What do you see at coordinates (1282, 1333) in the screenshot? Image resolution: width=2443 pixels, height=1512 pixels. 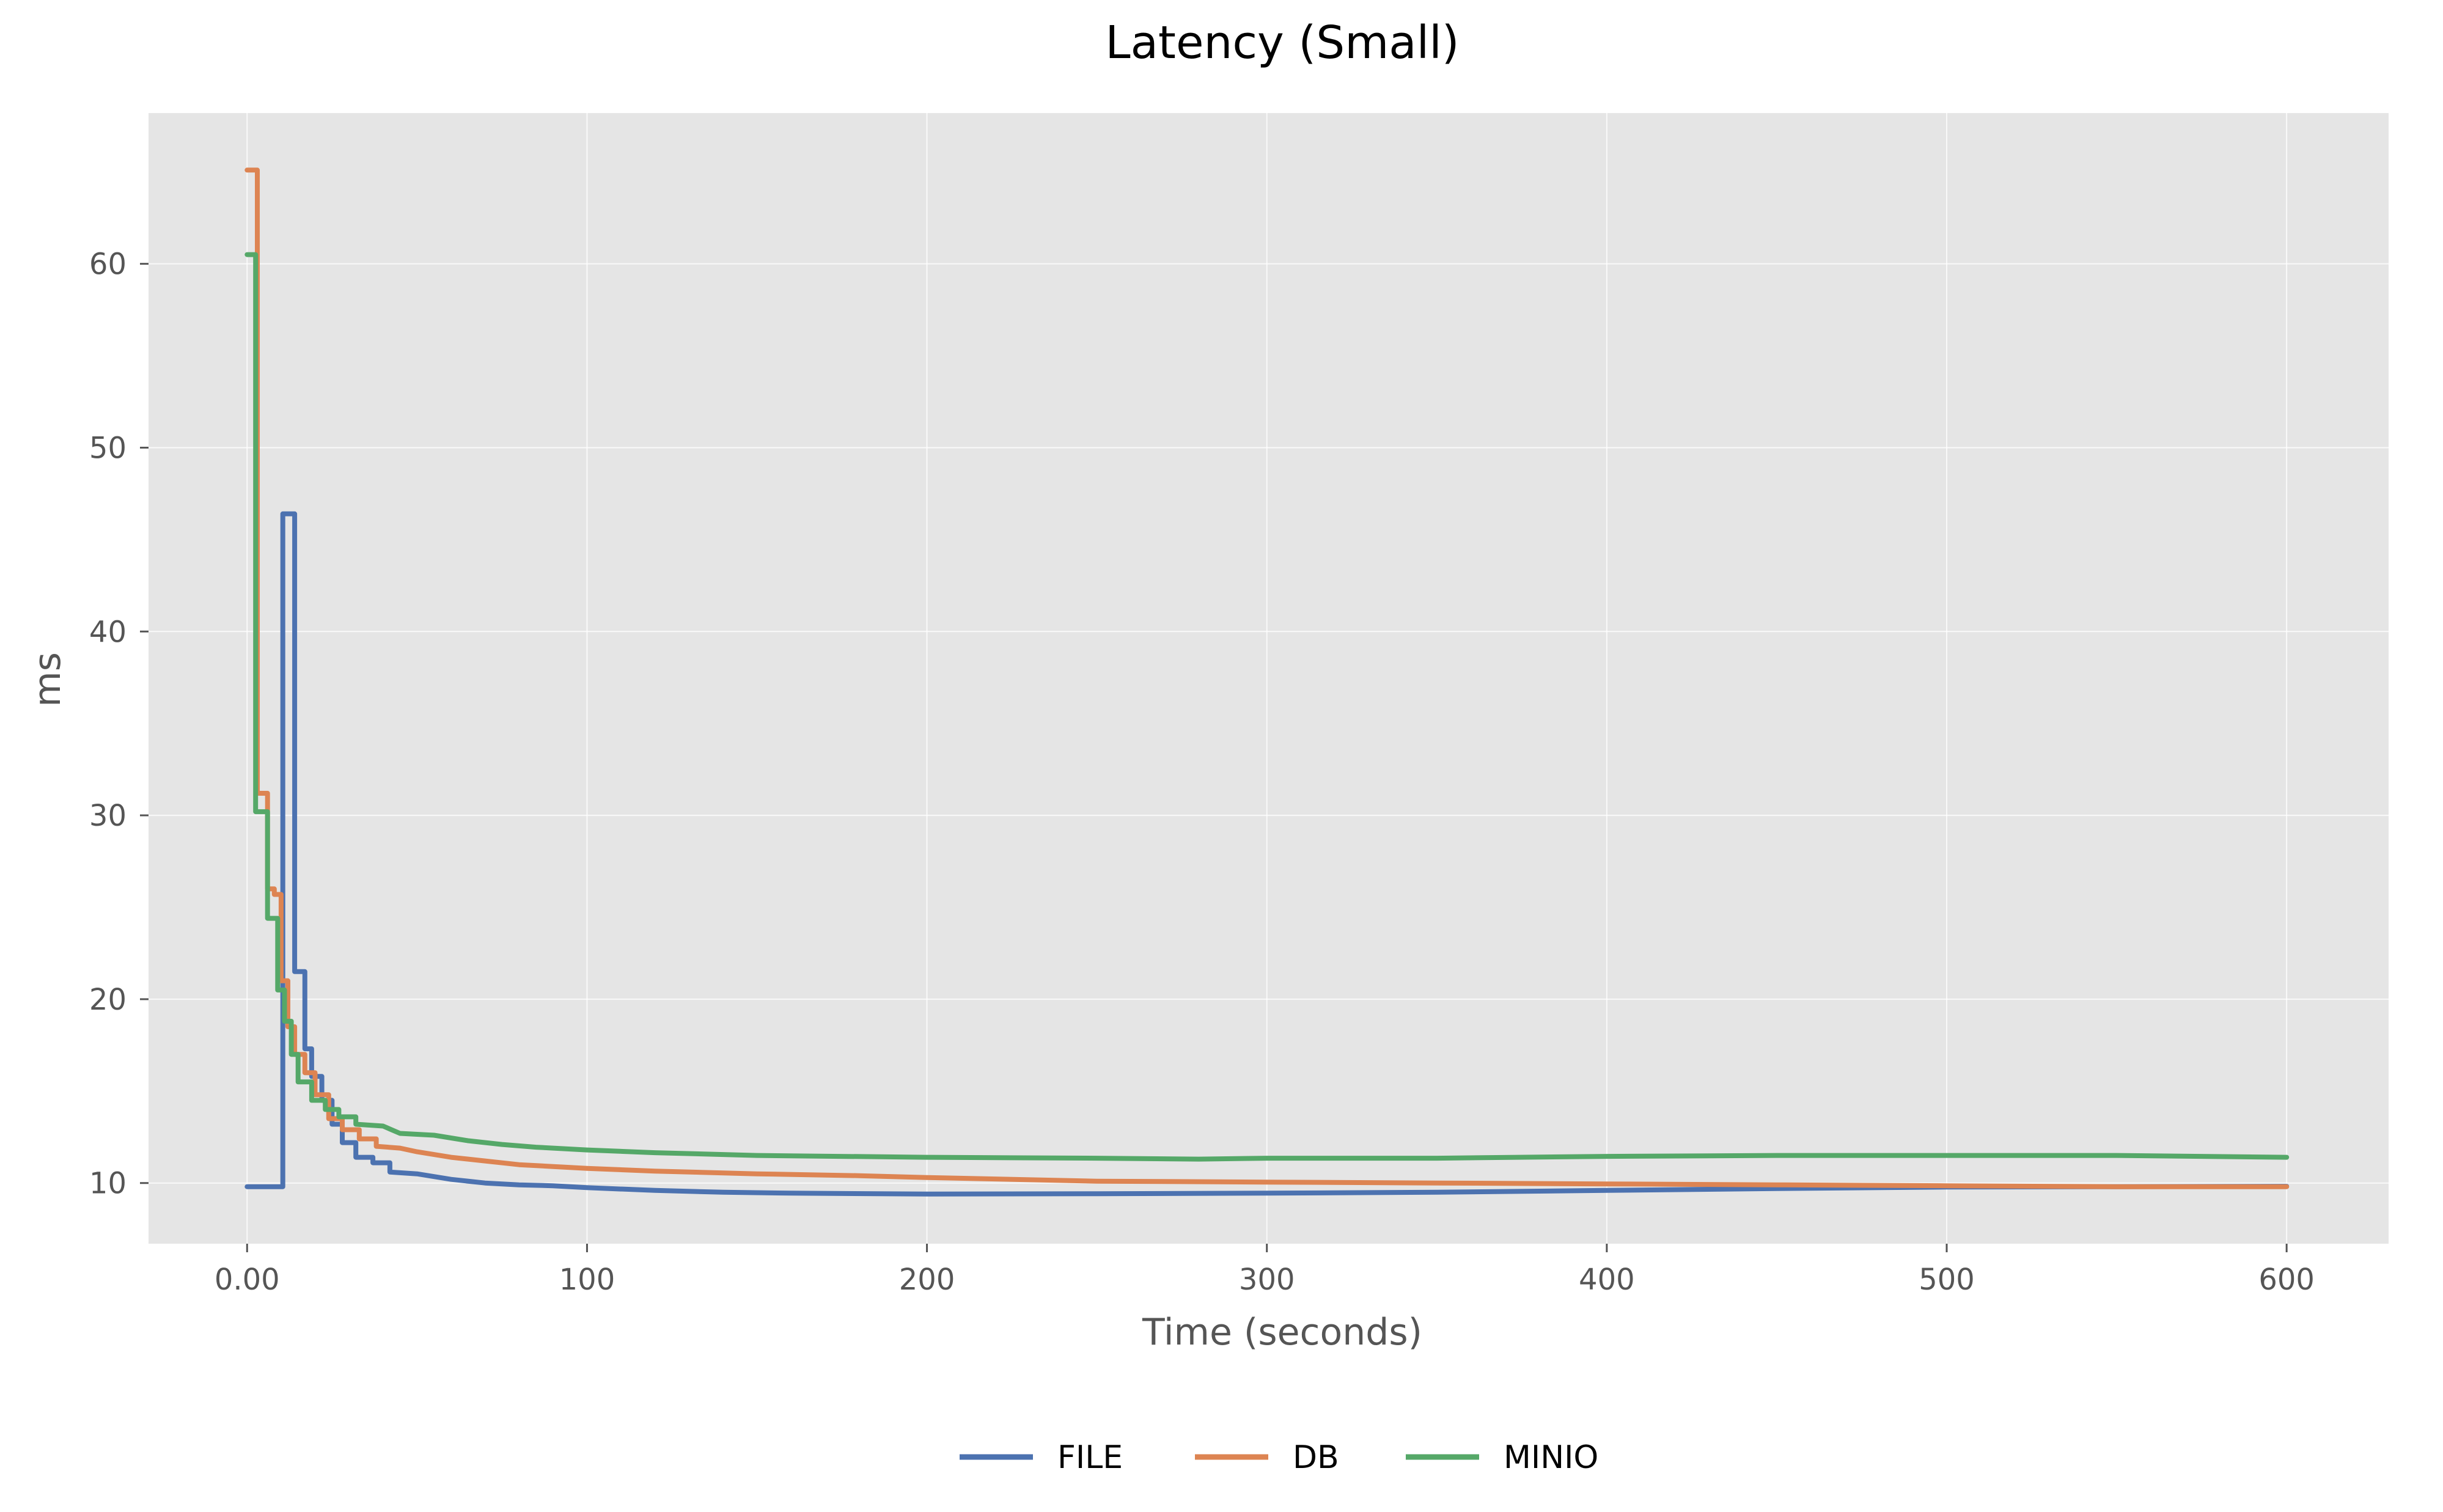 I see `x-axis-label: Time (seconds)` at bounding box center [1282, 1333].